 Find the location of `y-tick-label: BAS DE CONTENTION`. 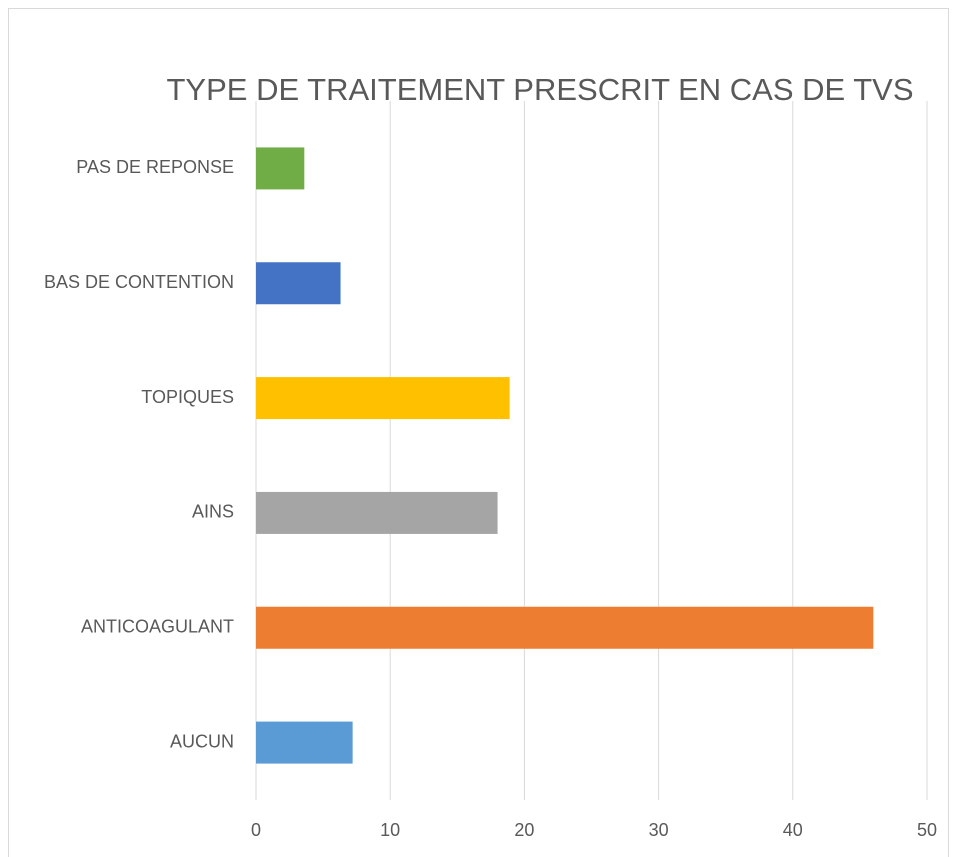

y-tick-label: BAS DE CONTENTION is located at coordinates (139, 282).